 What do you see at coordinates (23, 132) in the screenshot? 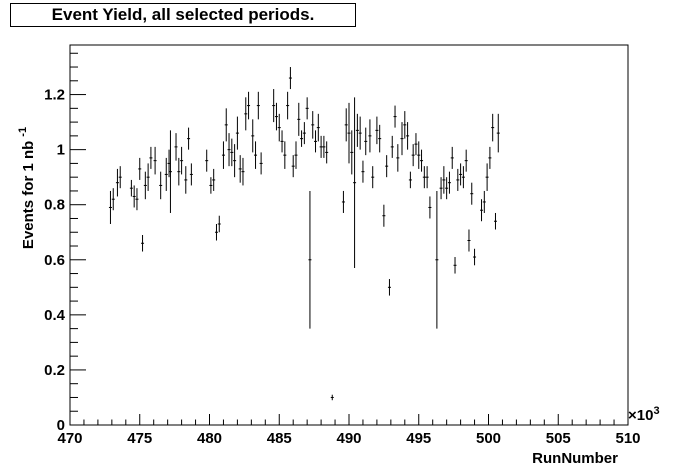
I see `y-axis-title-exp: -1` at bounding box center [23, 132].